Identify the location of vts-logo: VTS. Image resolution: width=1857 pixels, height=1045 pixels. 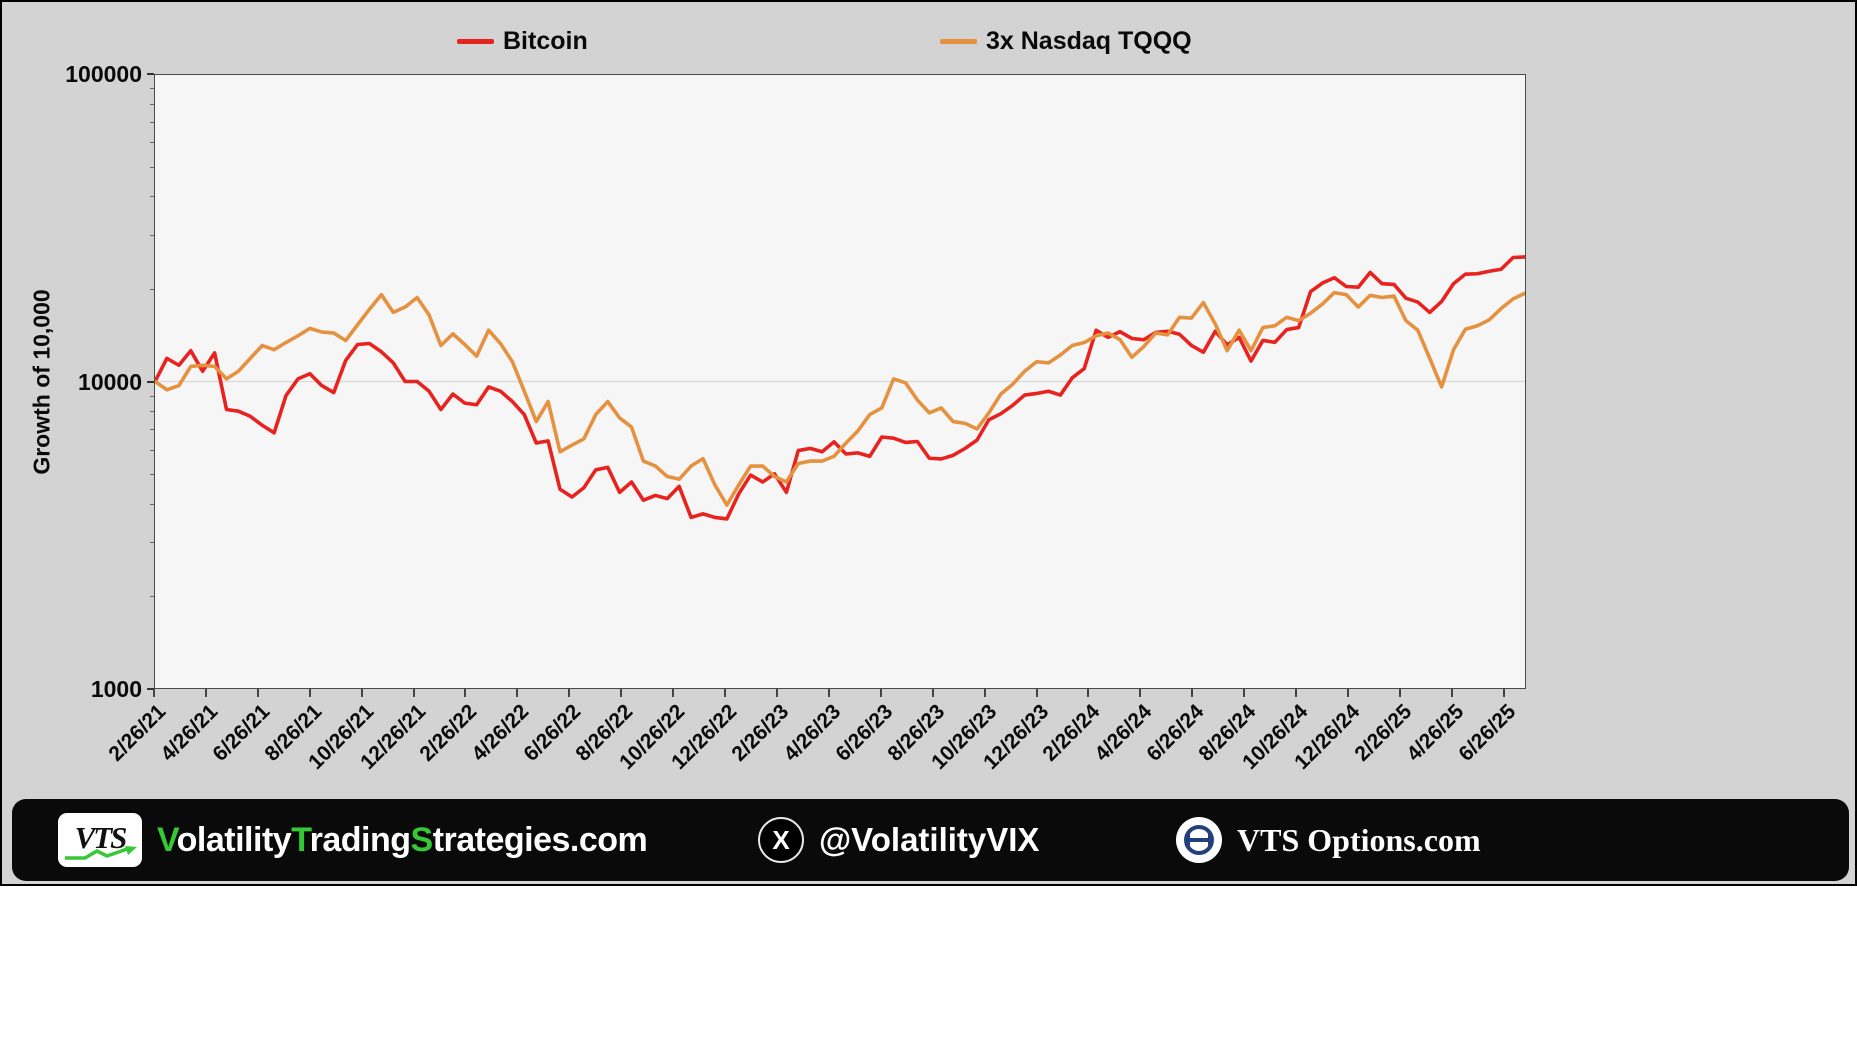
(100, 840).